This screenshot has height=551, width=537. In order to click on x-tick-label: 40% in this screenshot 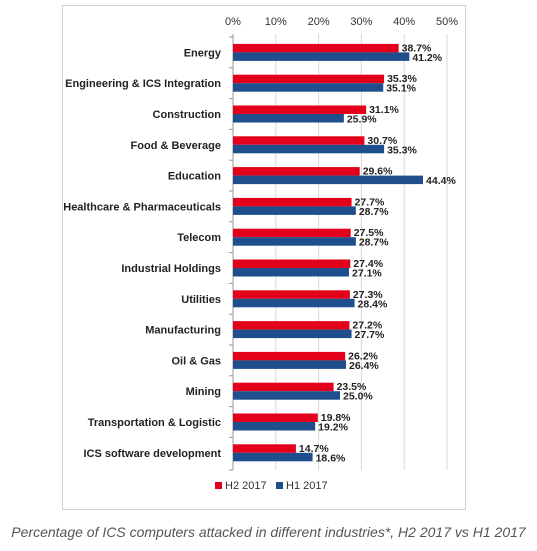, I will do `click(404, 22)`.